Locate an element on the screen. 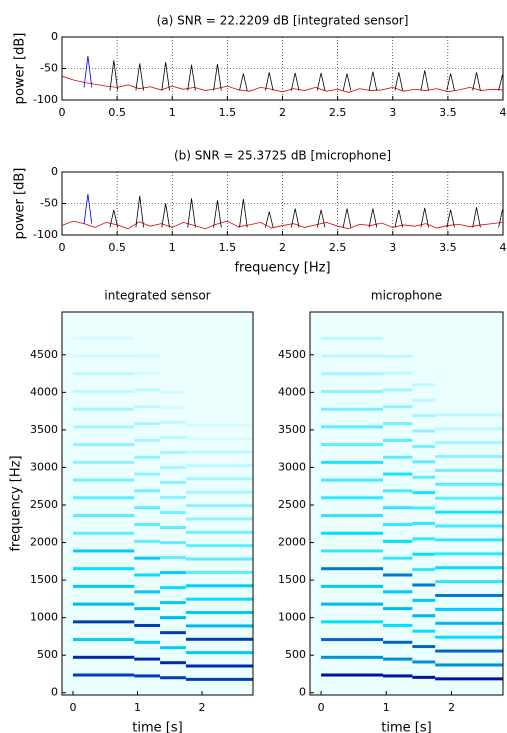 This screenshot has width=507, height=733. x-tick-label: 2.5 is located at coordinates (338, 247).